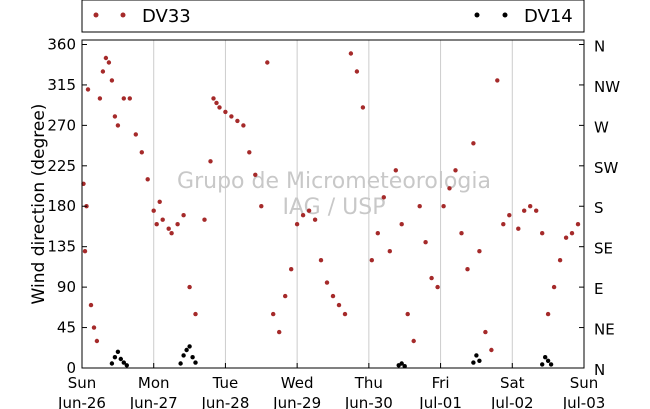  Describe the element at coordinates (39, 204) in the screenshot. I see `y-axis-label: Wind direction (degree)` at that location.